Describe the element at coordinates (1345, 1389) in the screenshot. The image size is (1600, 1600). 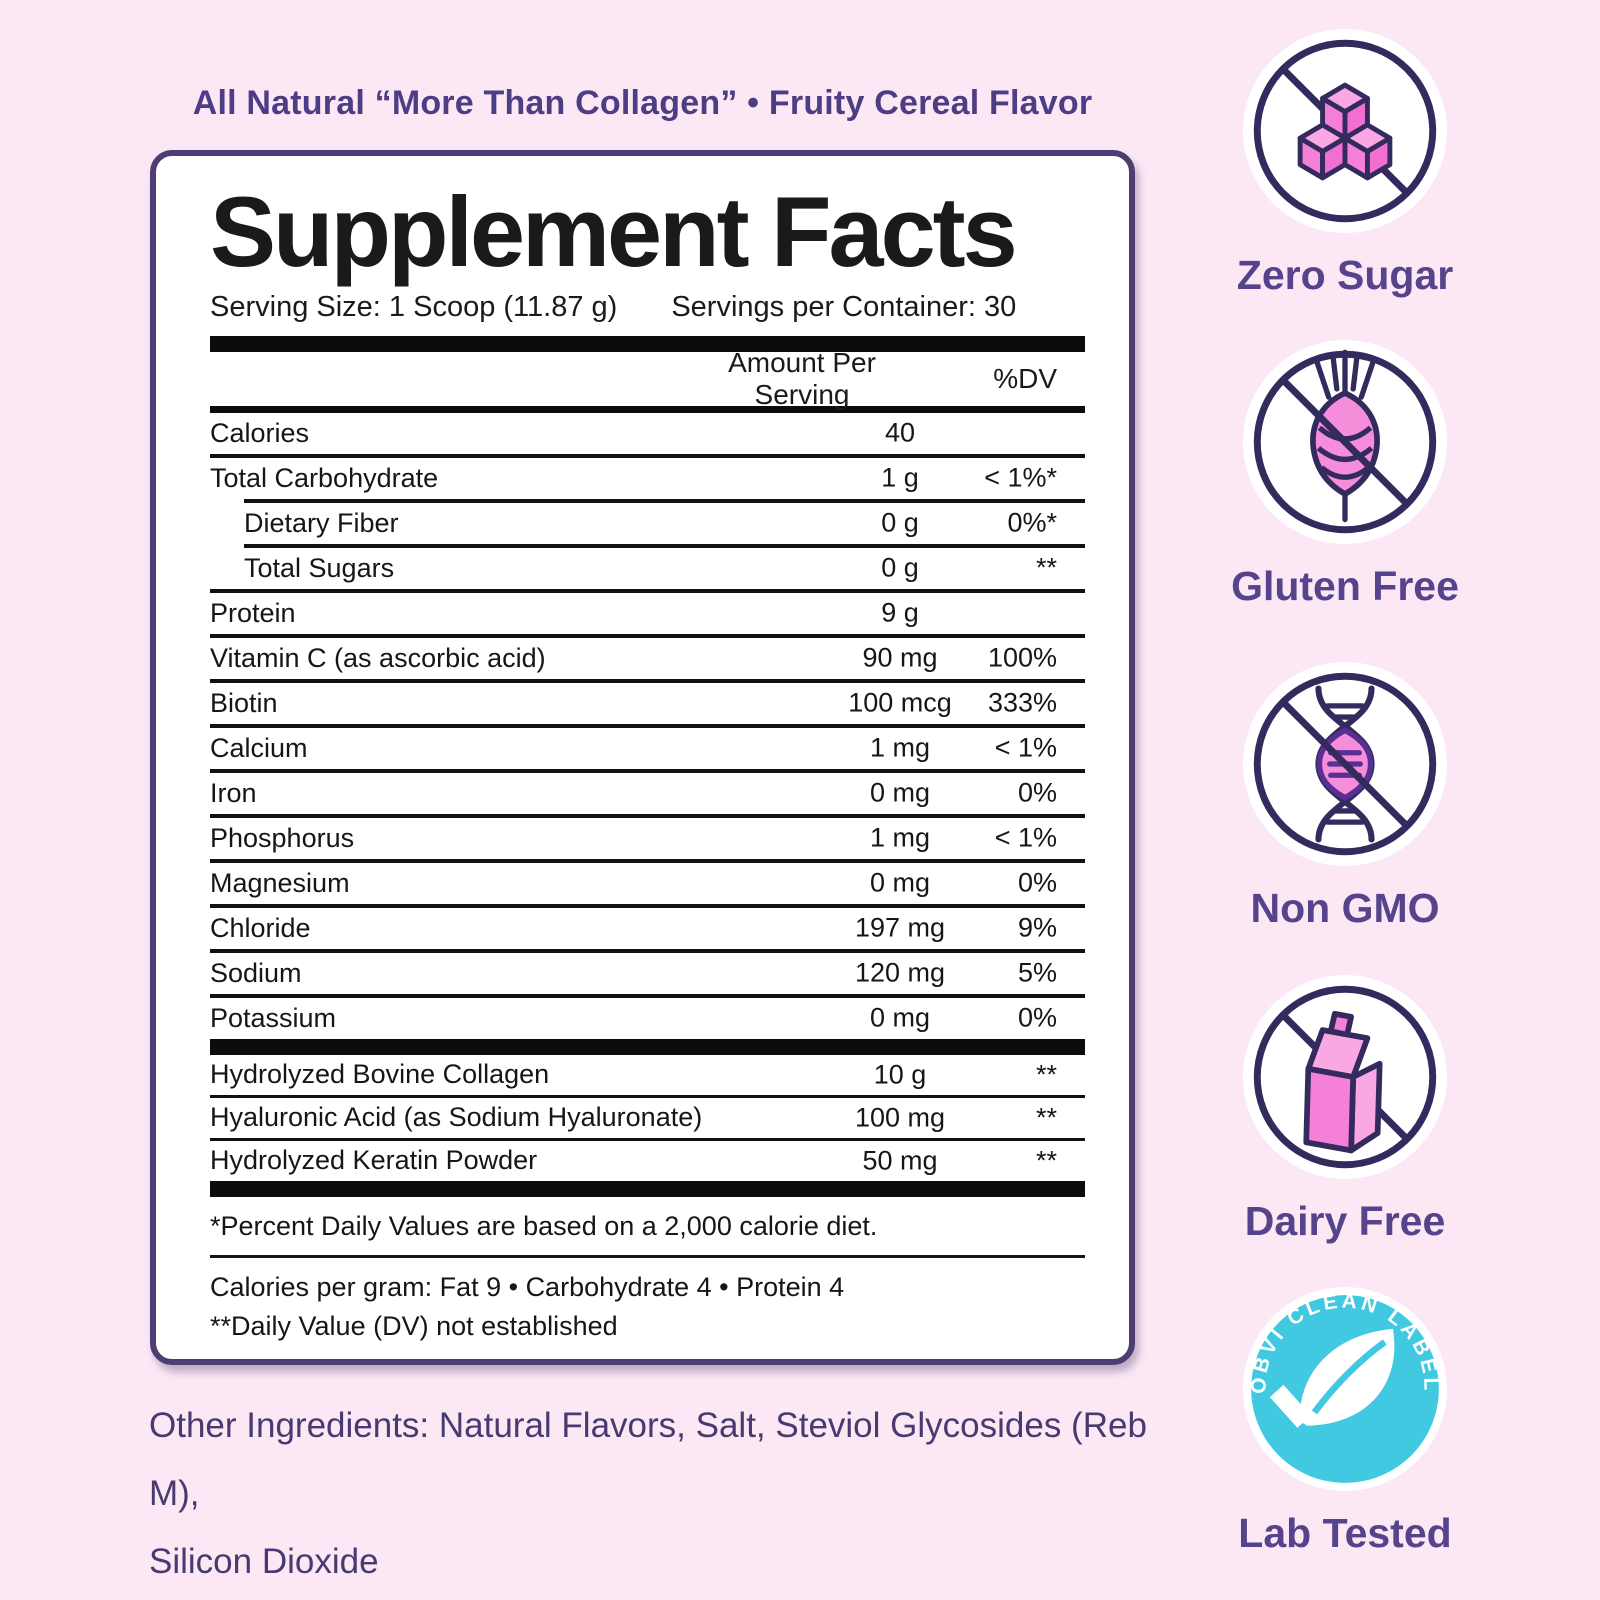
I see `clean-label-seal-icon: OBVI CLEAN LABEL` at that location.